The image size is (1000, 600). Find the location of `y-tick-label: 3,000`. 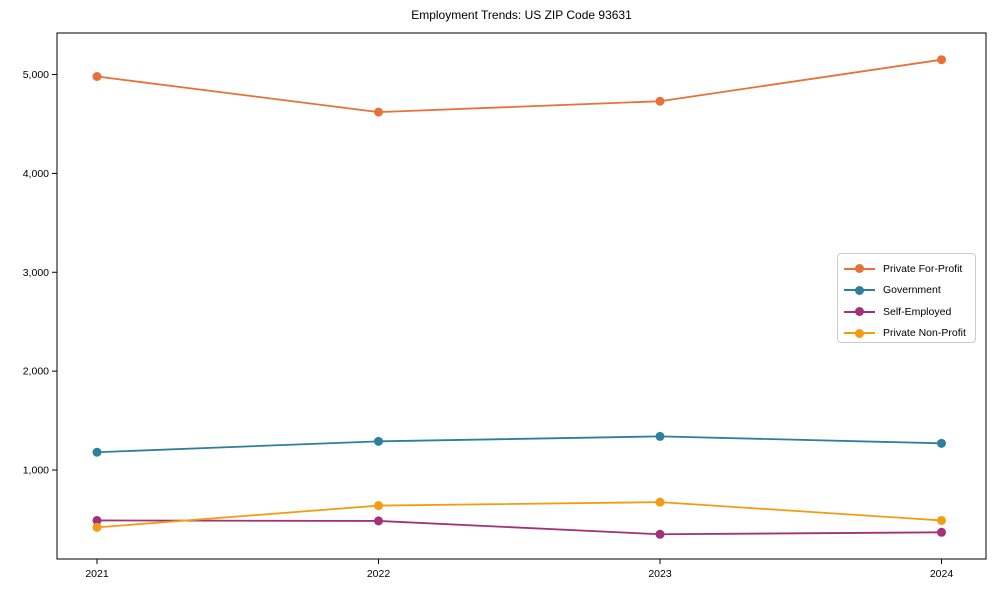

y-tick-label: 3,000 is located at coordinates (36, 273).